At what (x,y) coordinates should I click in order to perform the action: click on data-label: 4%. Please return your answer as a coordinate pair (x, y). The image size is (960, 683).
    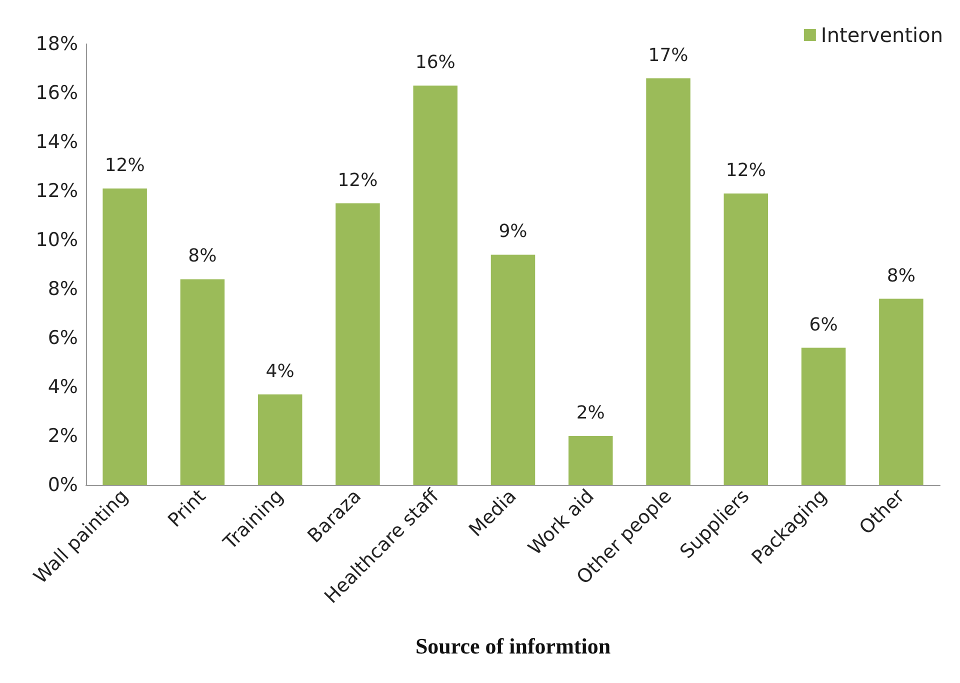
    Looking at the image, I should click on (280, 371).